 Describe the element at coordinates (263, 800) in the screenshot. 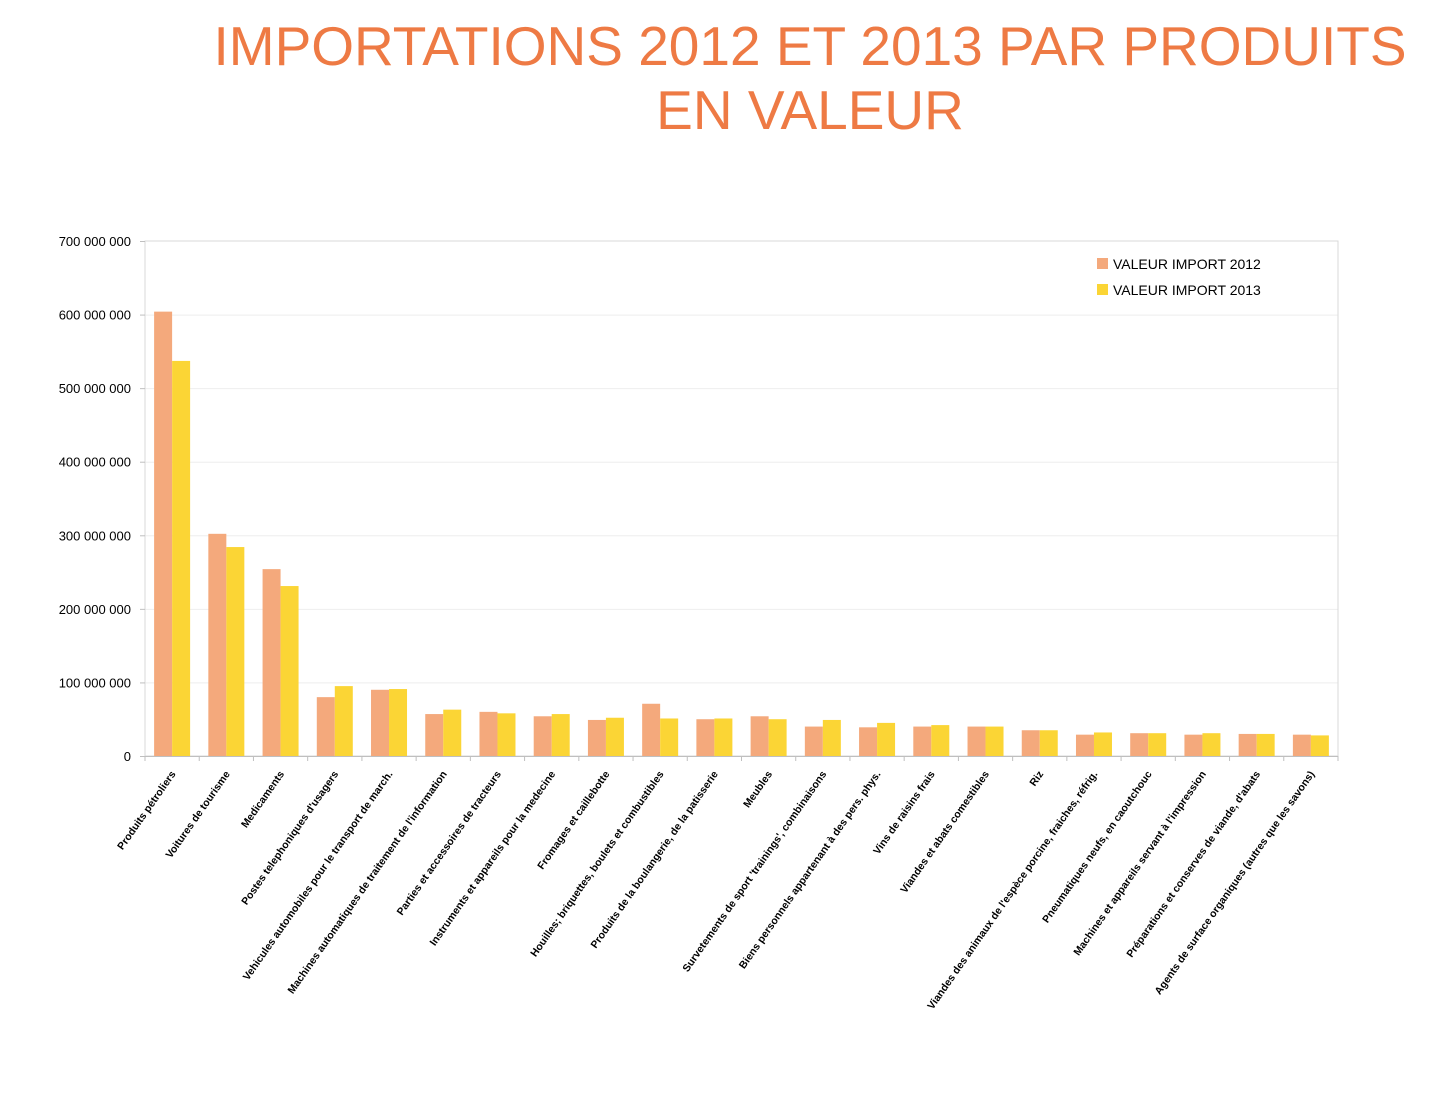

I see `x-category-label: Medicaments` at that location.